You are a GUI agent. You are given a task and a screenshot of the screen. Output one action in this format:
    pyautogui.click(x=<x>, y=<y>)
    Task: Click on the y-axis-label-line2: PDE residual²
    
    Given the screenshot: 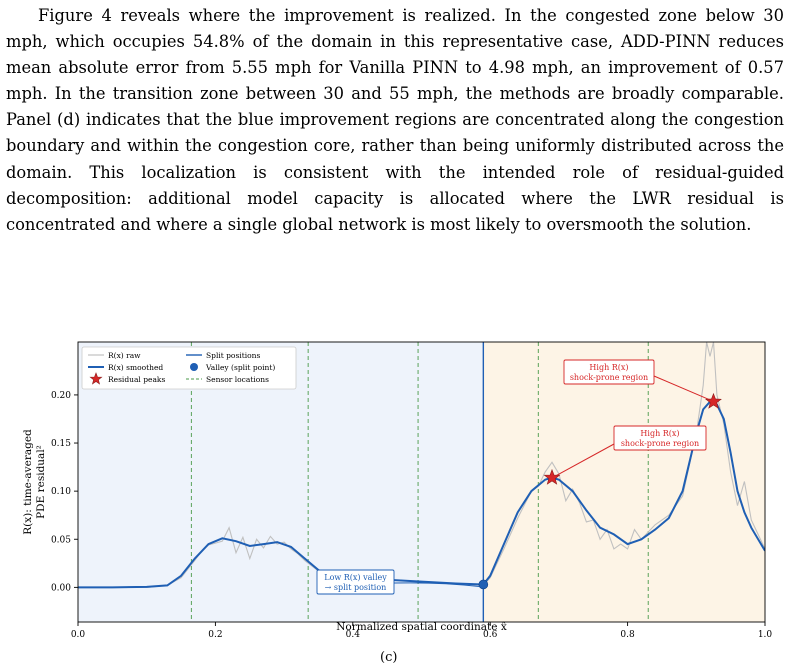 What is the action you would take?
    pyautogui.click(x=41, y=482)
    